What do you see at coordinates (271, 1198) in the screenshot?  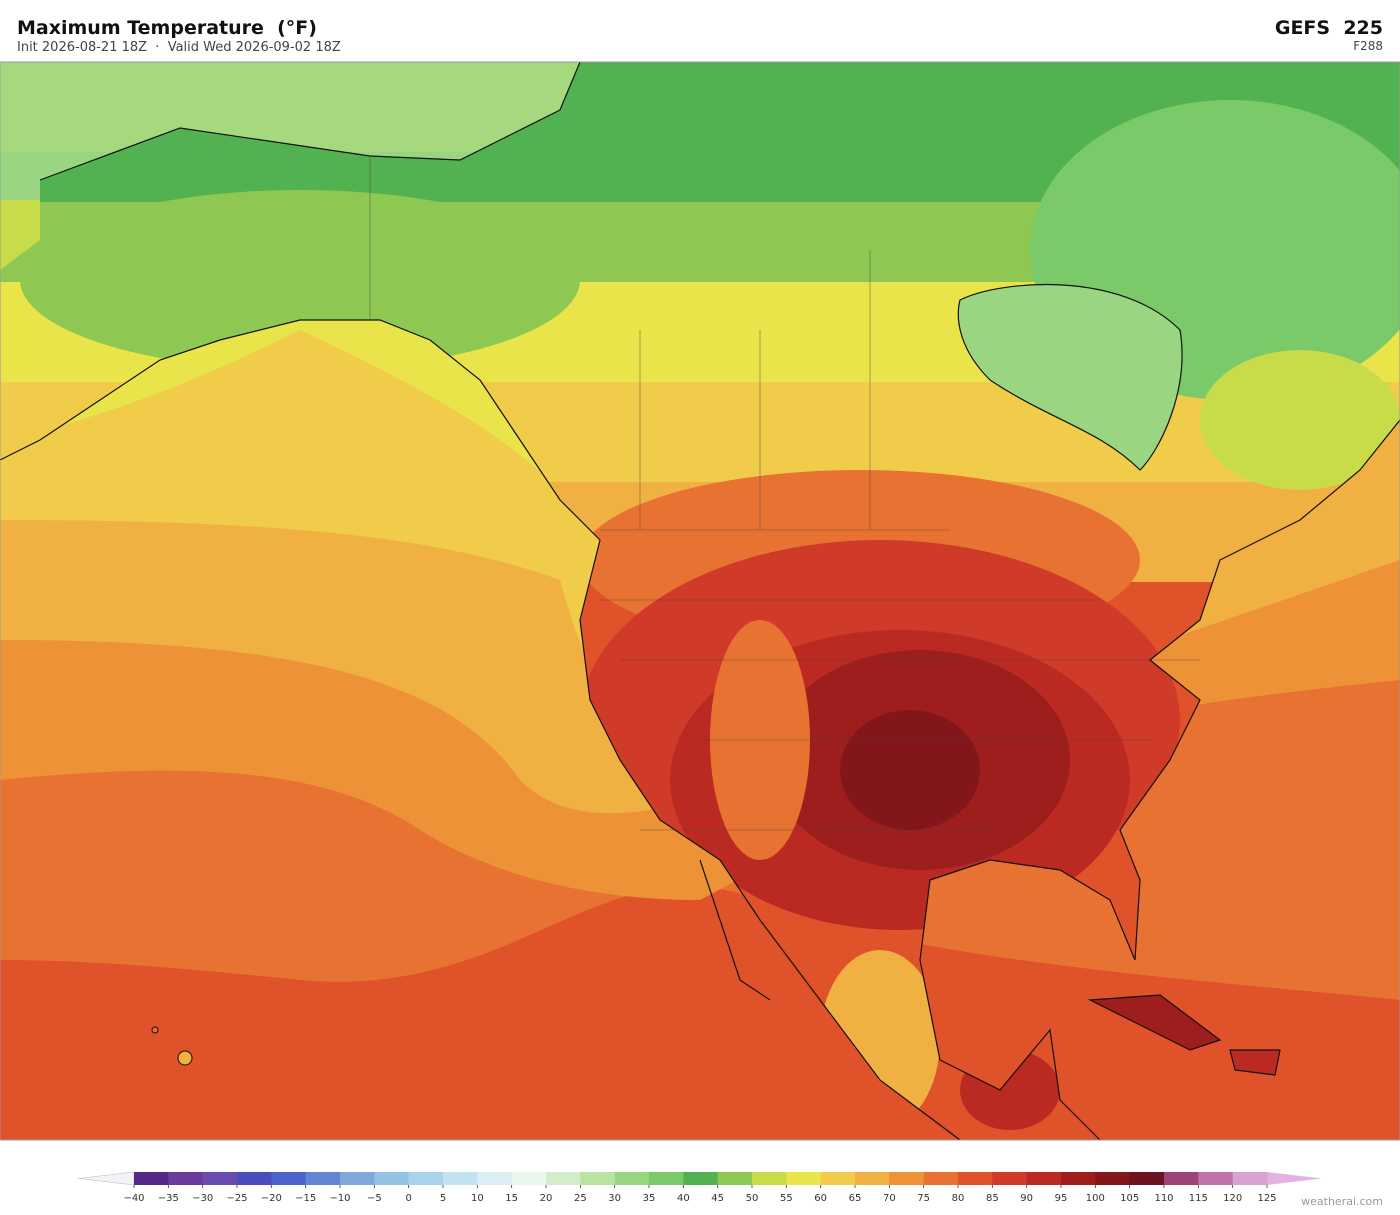 I see `colorbar-tick-label: −20` at bounding box center [271, 1198].